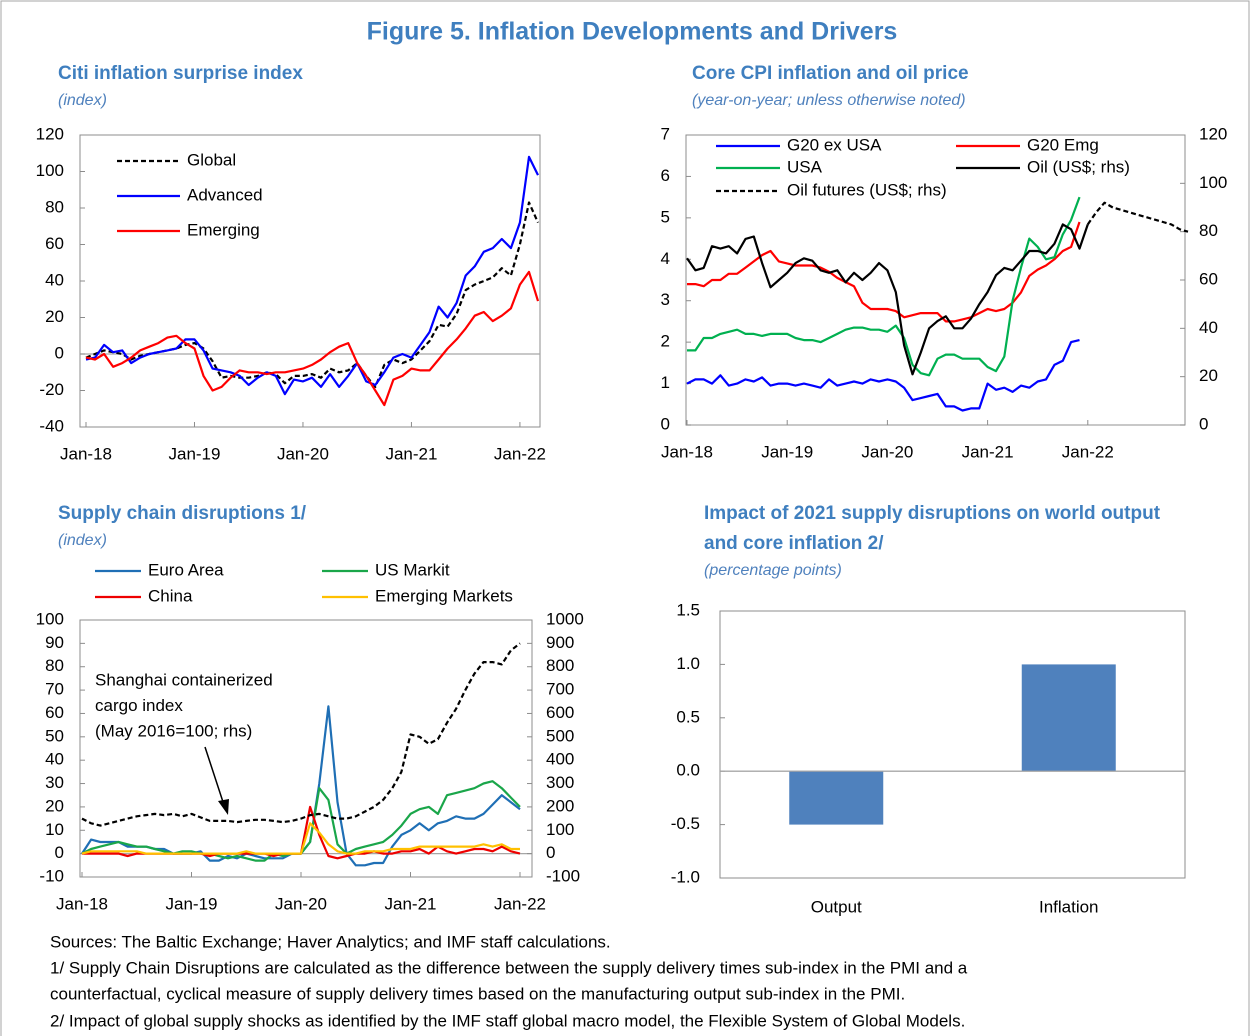 The image size is (1250, 1036). What do you see at coordinates (836, 906) in the screenshot?
I see `x-tick-label: Output` at bounding box center [836, 906].